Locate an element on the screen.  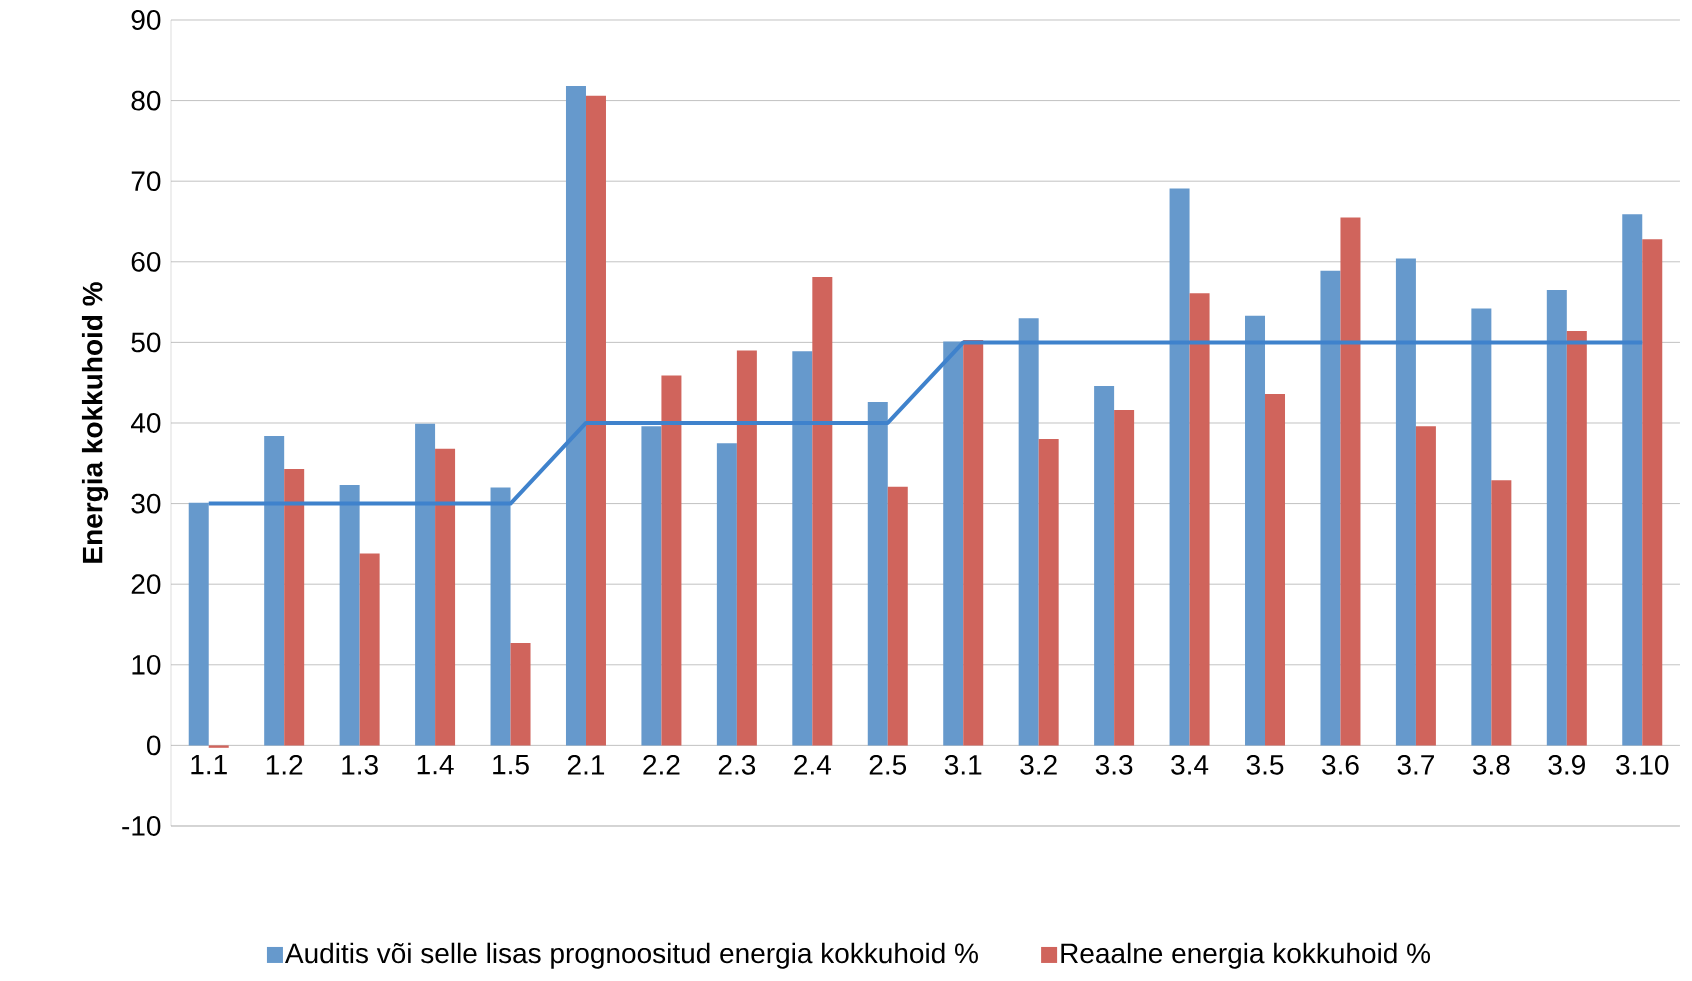
y-tick-label: 20 is located at coordinates (146, 584).